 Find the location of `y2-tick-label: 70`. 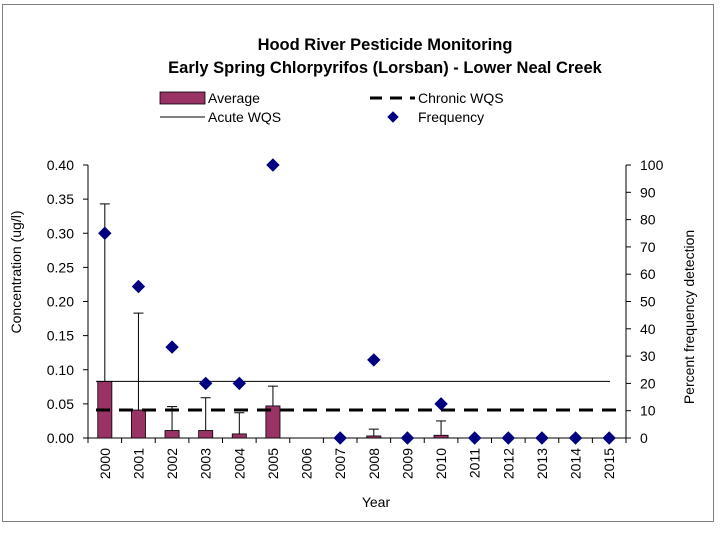

y2-tick-label: 70 is located at coordinates (648, 247).